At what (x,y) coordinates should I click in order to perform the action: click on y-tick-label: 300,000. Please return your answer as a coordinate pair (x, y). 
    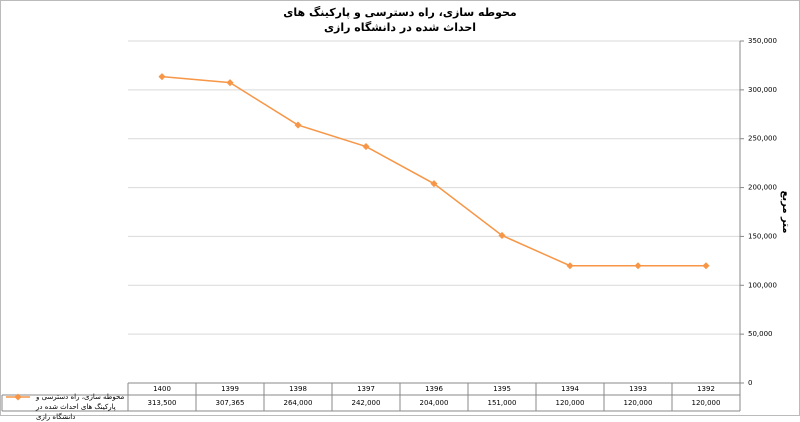
    Looking at the image, I should click on (762, 90).